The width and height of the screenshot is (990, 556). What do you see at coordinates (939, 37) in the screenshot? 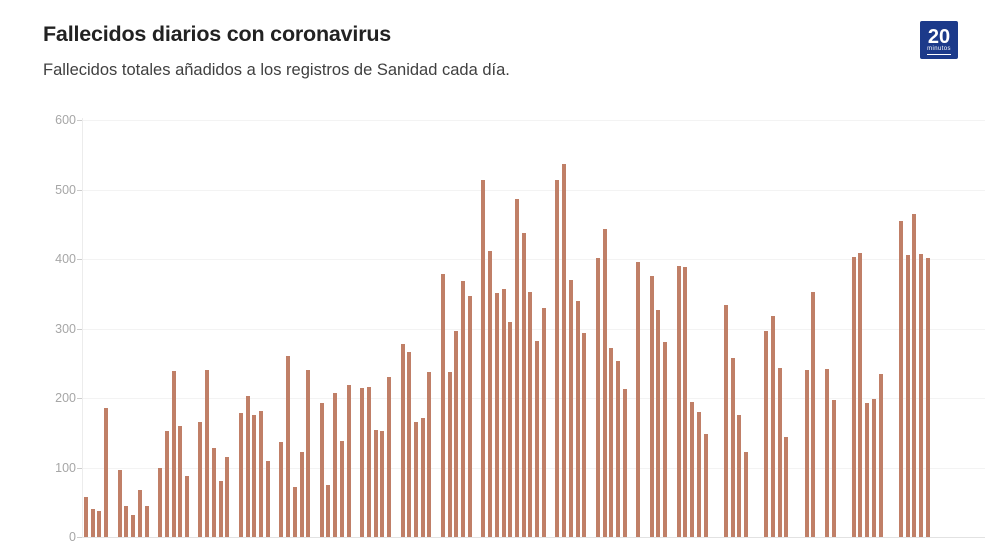
I see `logo-number: 20` at bounding box center [939, 37].